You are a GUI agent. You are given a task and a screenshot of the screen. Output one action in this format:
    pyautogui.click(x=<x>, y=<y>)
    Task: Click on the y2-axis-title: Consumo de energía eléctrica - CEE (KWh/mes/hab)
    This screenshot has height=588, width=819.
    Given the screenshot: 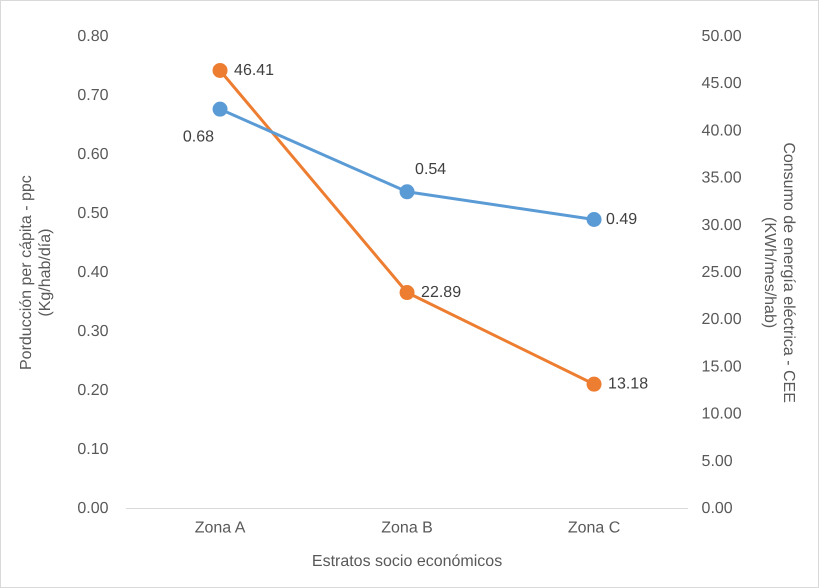 What is the action you would take?
    pyautogui.click(x=778, y=272)
    